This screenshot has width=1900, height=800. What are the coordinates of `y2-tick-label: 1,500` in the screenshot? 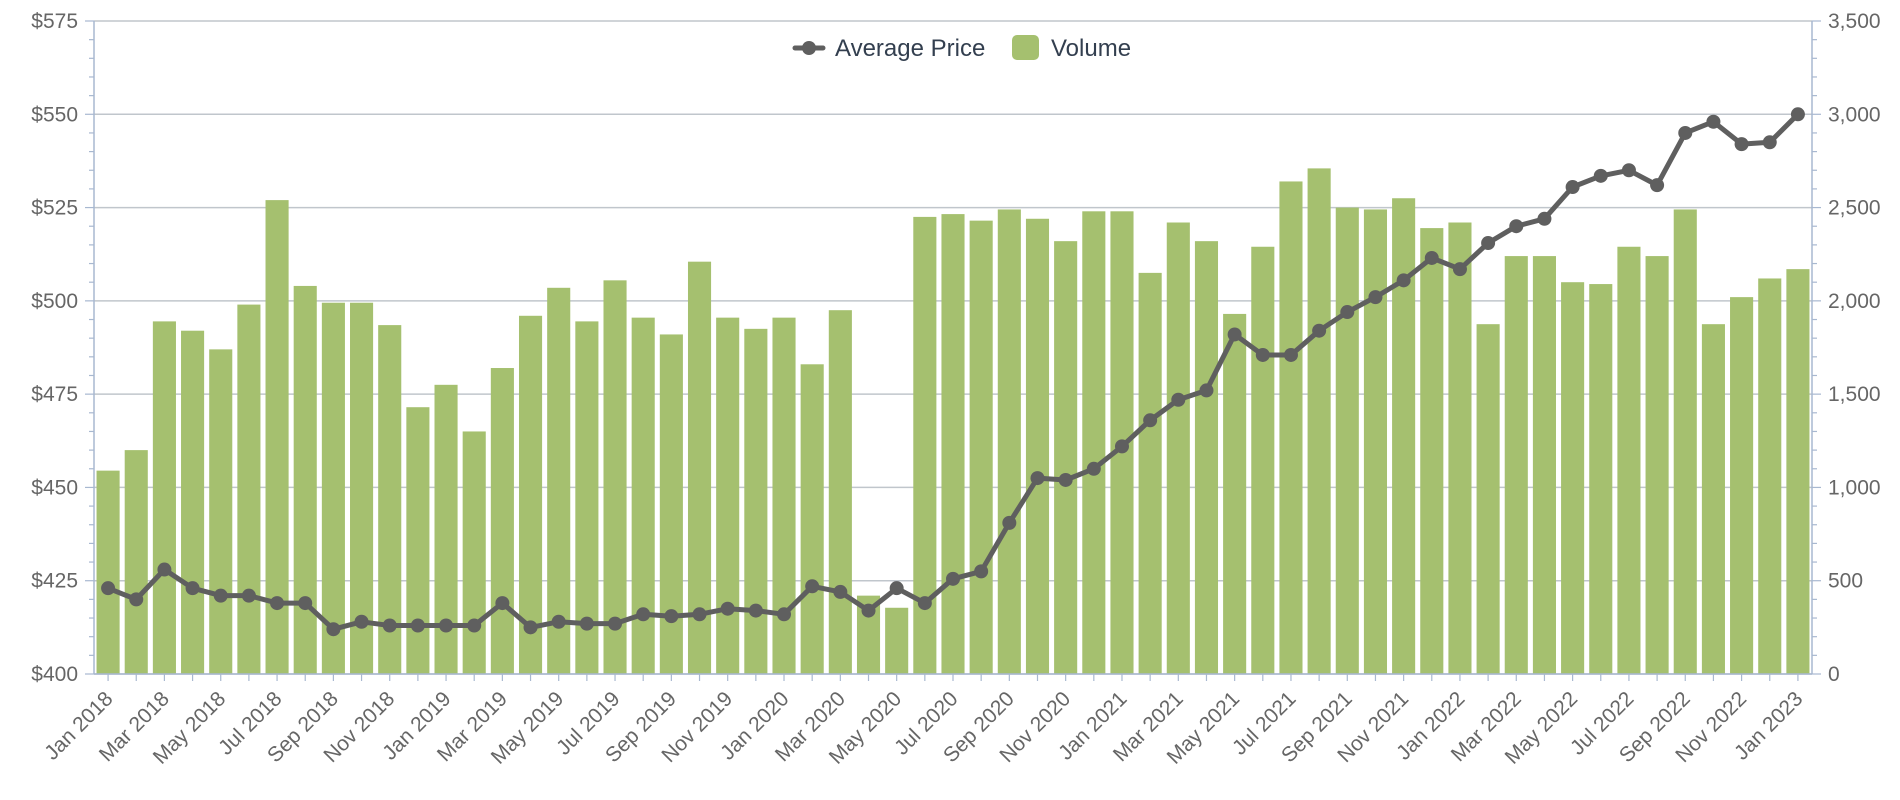 It's located at (1854, 394).